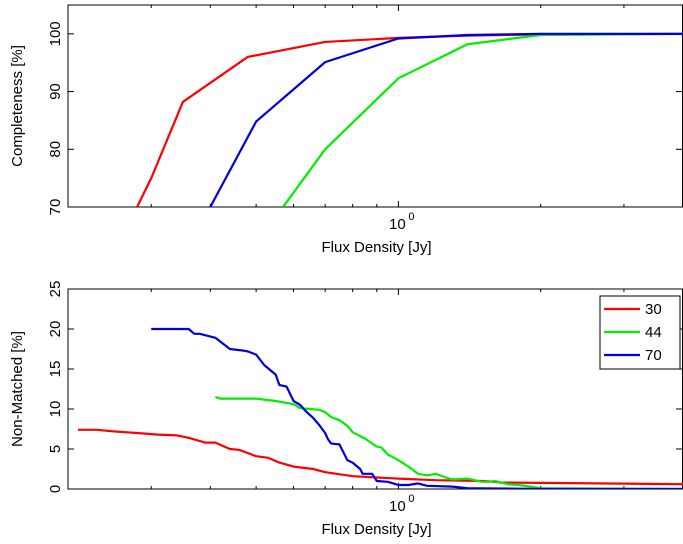  What do you see at coordinates (653, 332) in the screenshot?
I see `legend-label: 44` at bounding box center [653, 332].